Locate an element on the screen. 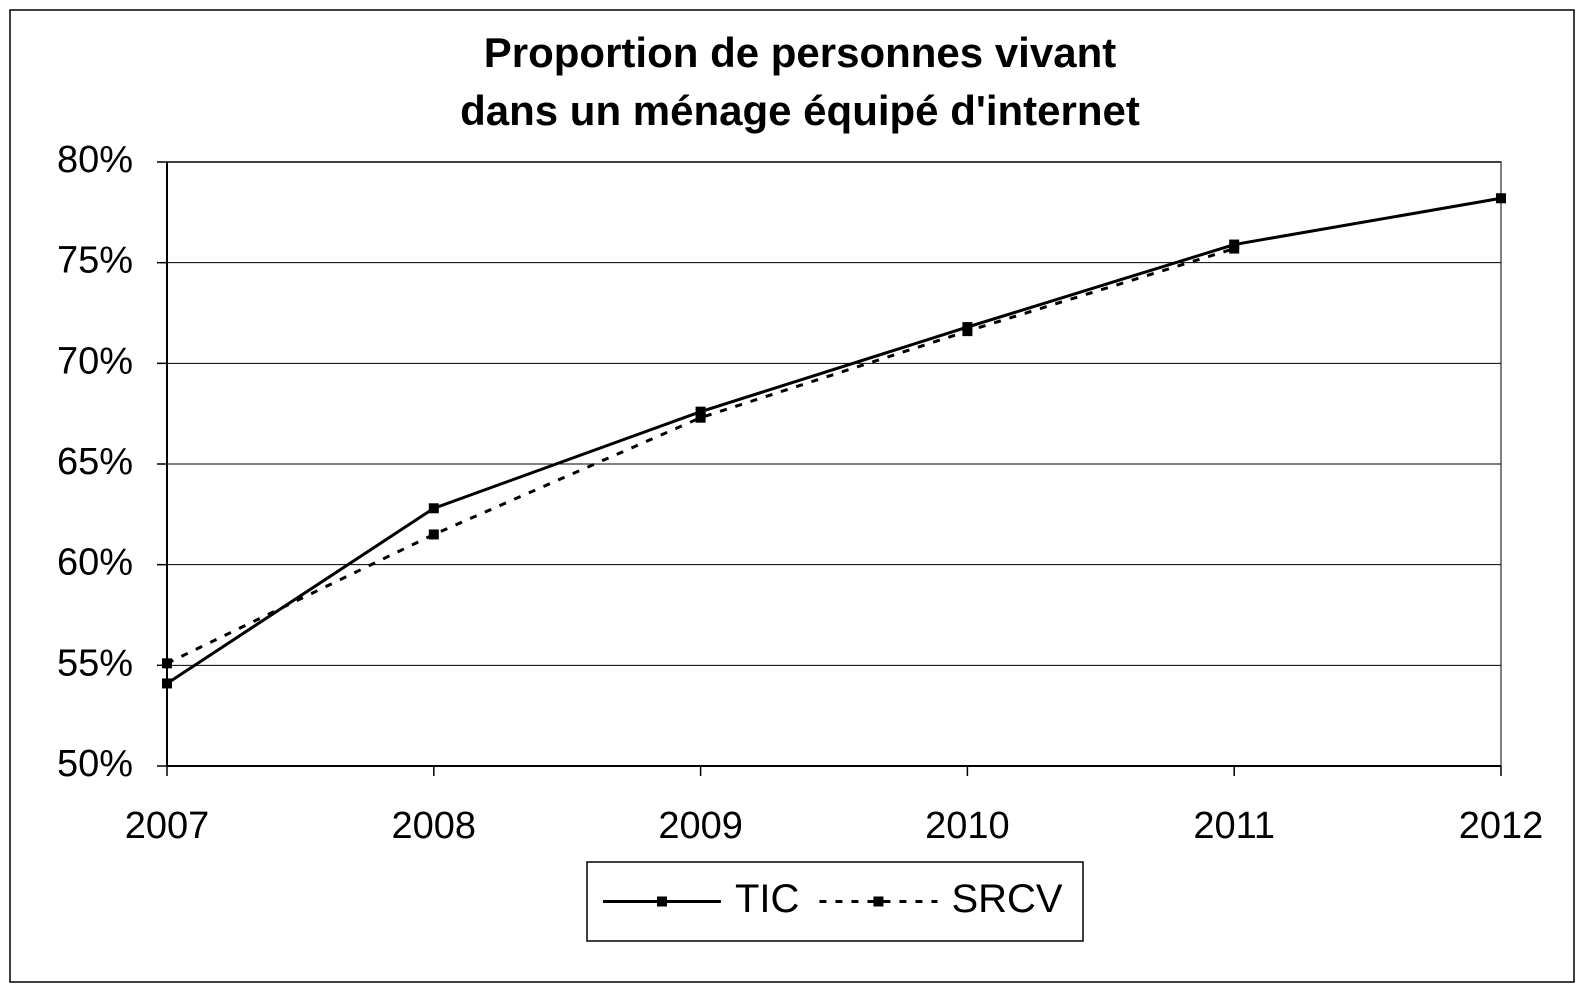 The height and width of the screenshot is (990, 1584). legend-label: TIC is located at coordinates (767, 899).